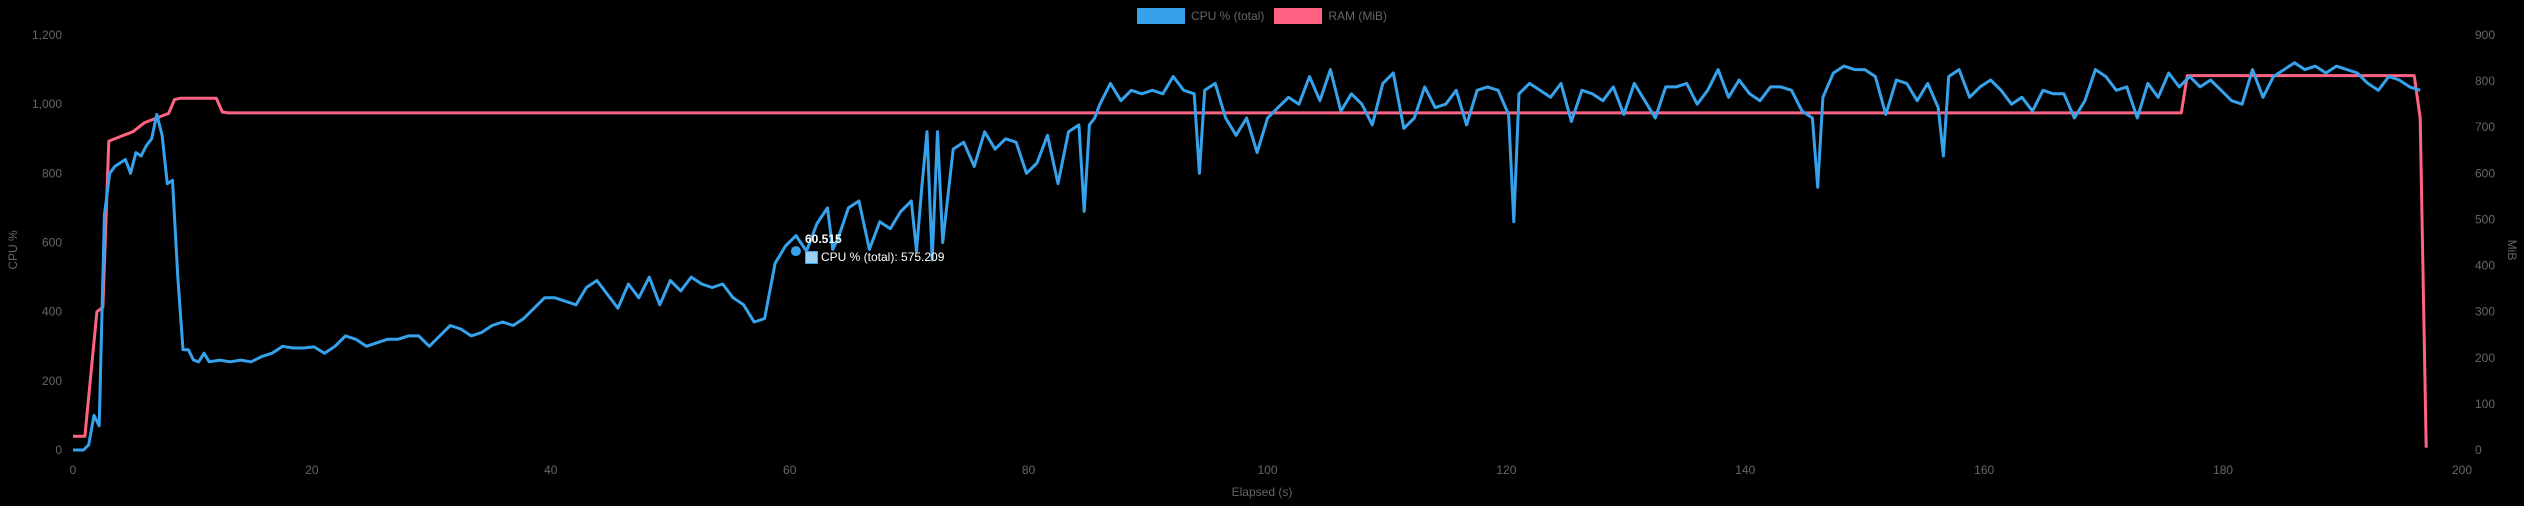 This screenshot has width=2524, height=506. What do you see at coordinates (551, 470) in the screenshot?
I see `x-tick-label: 40` at bounding box center [551, 470].